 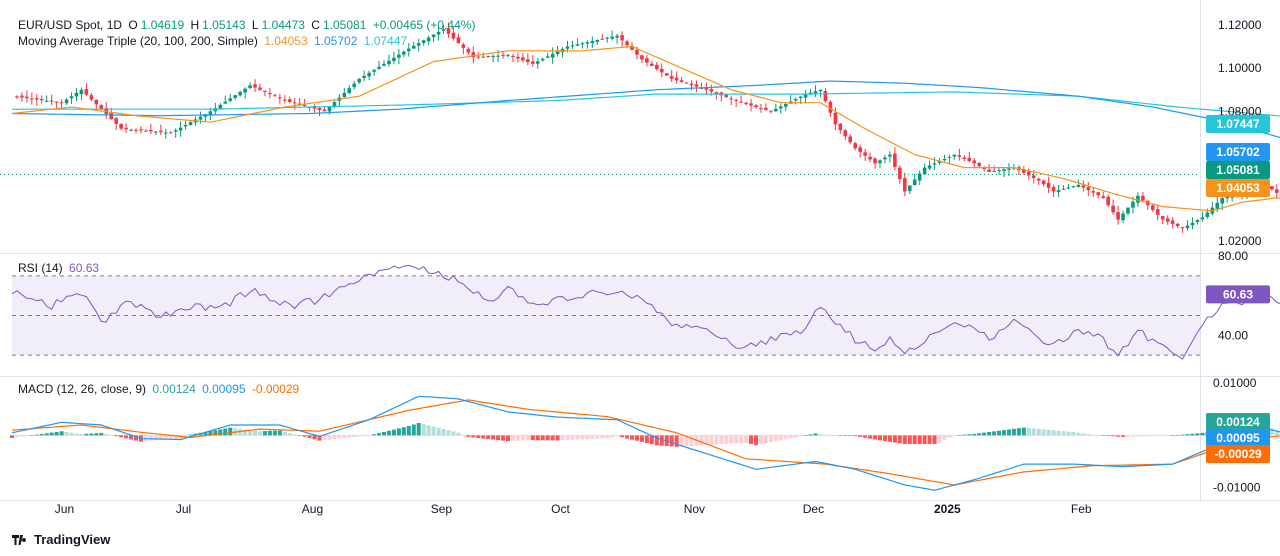 I want to click on time-tick-label: Feb, so click(x=1081, y=509).